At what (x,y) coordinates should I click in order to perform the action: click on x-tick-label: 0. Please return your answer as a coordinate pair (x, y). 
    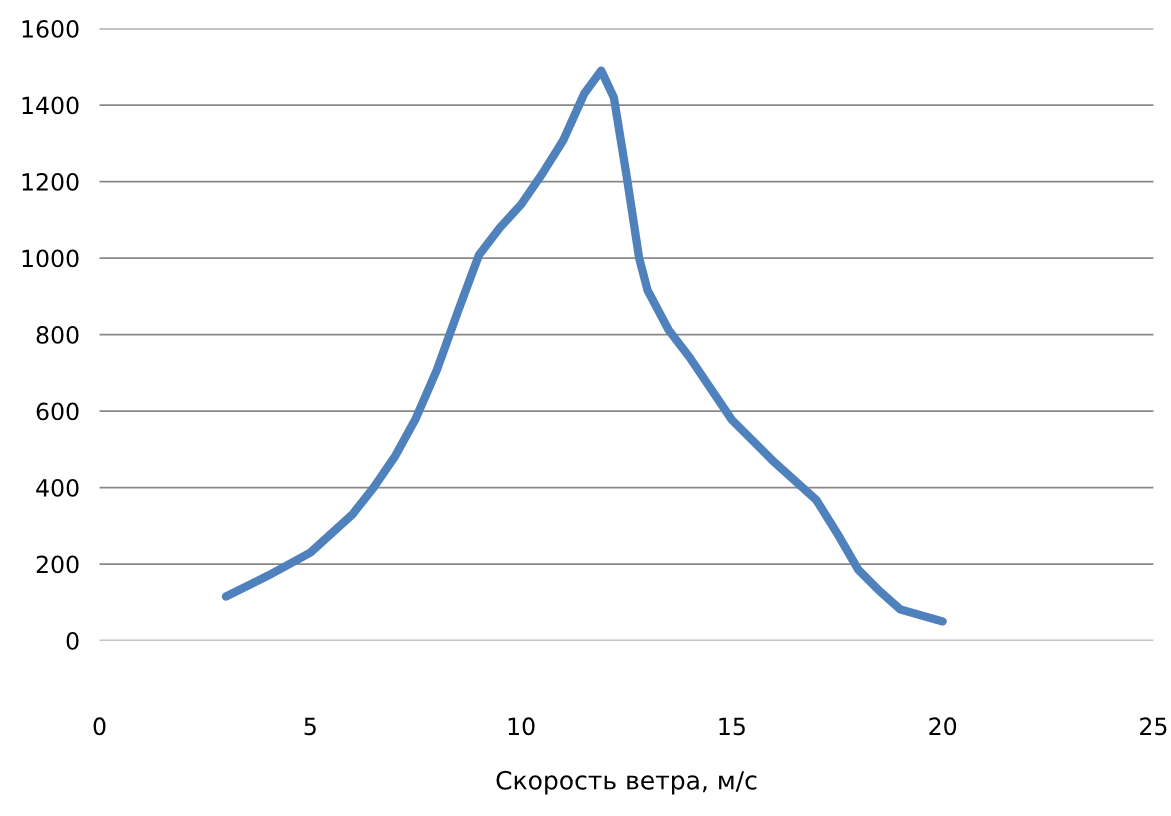
    Looking at the image, I should click on (99, 726).